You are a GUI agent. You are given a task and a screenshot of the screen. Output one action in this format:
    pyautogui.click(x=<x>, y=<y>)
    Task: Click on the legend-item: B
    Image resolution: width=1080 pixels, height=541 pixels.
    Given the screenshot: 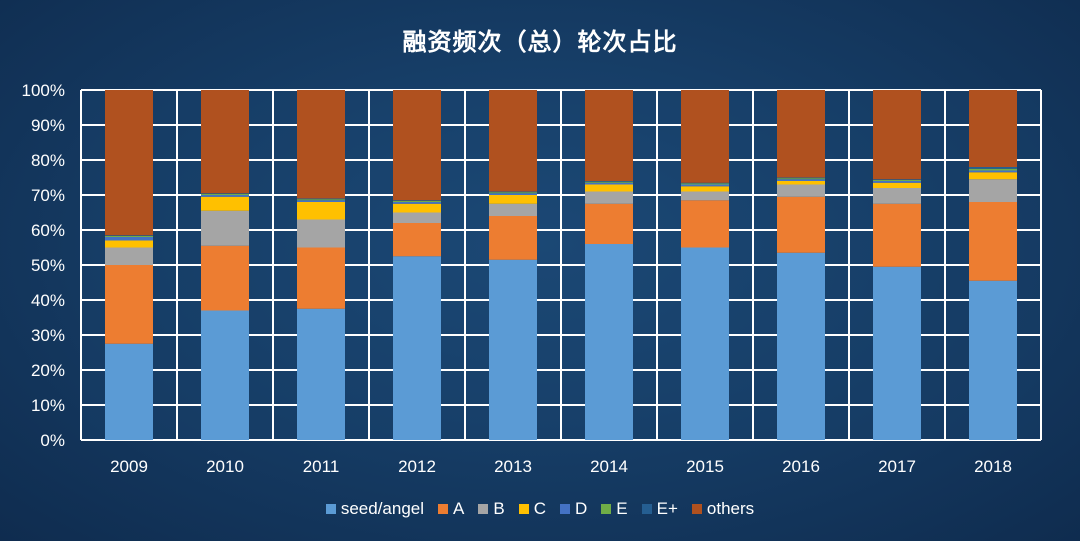 What is the action you would take?
    pyautogui.click(x=491, y=509)
    